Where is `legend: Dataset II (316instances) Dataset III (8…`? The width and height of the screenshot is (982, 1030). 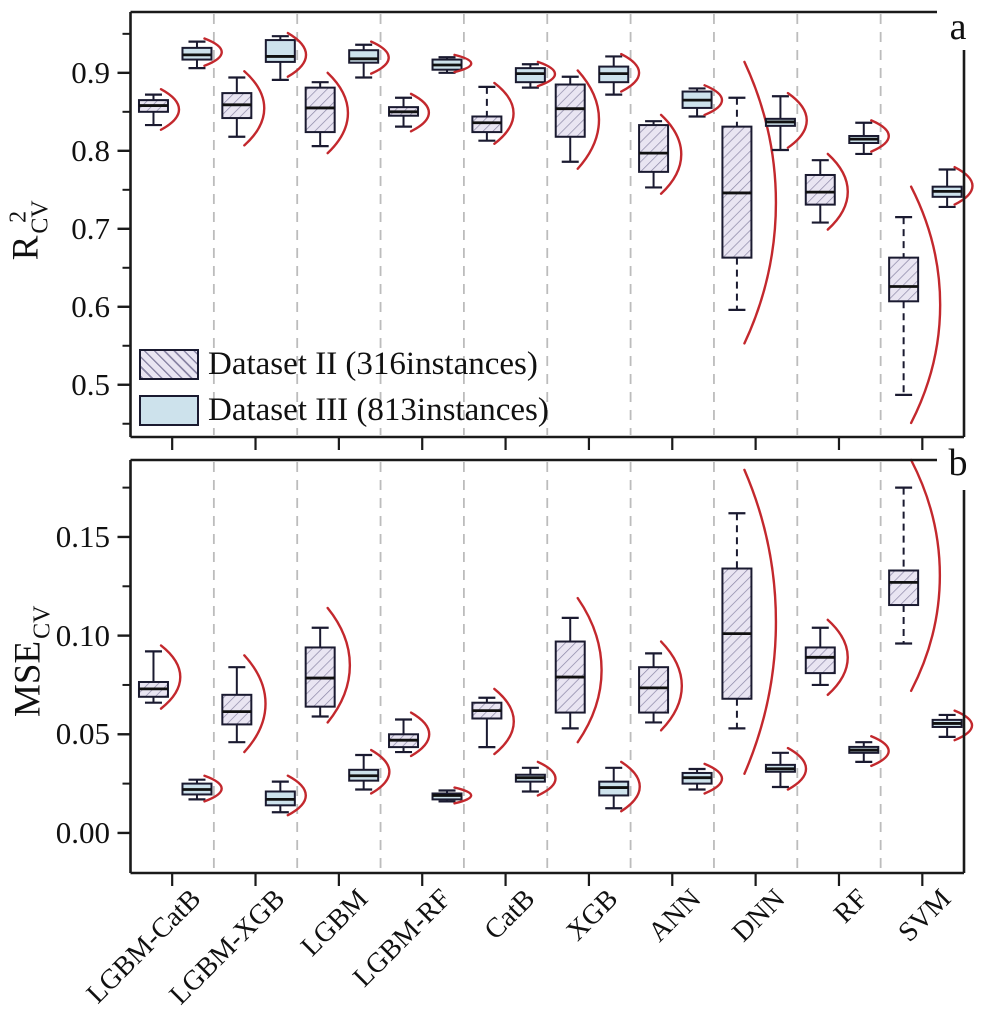 legend: Dataset II (316instances) Dataset III (8… is located at coordinates (344, 387).